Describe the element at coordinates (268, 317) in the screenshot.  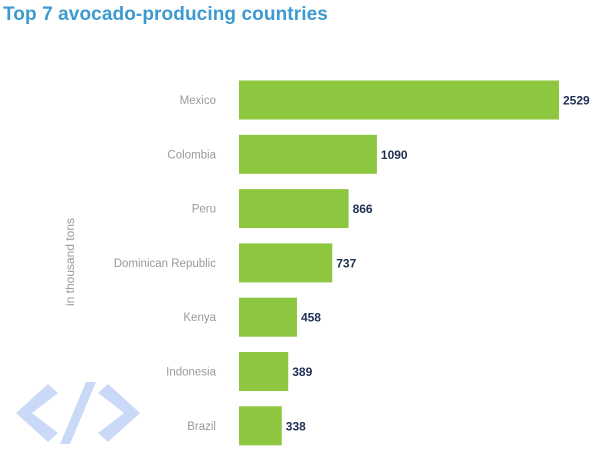
I see `bar-kenya` at that location.